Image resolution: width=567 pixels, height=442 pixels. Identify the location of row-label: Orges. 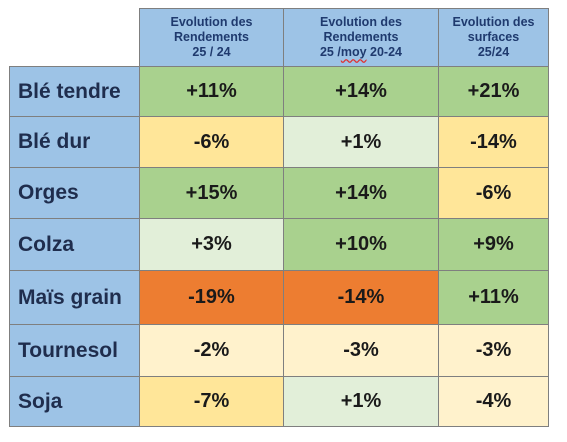
(74, 193).